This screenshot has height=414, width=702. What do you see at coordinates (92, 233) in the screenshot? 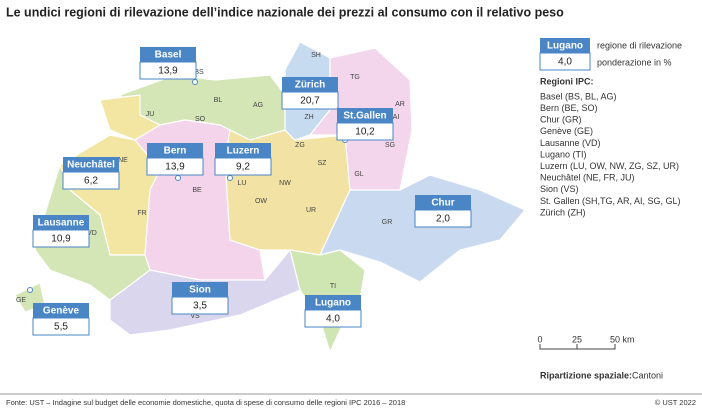
I see `canton-label: VD` at bounding box center [92, 233].